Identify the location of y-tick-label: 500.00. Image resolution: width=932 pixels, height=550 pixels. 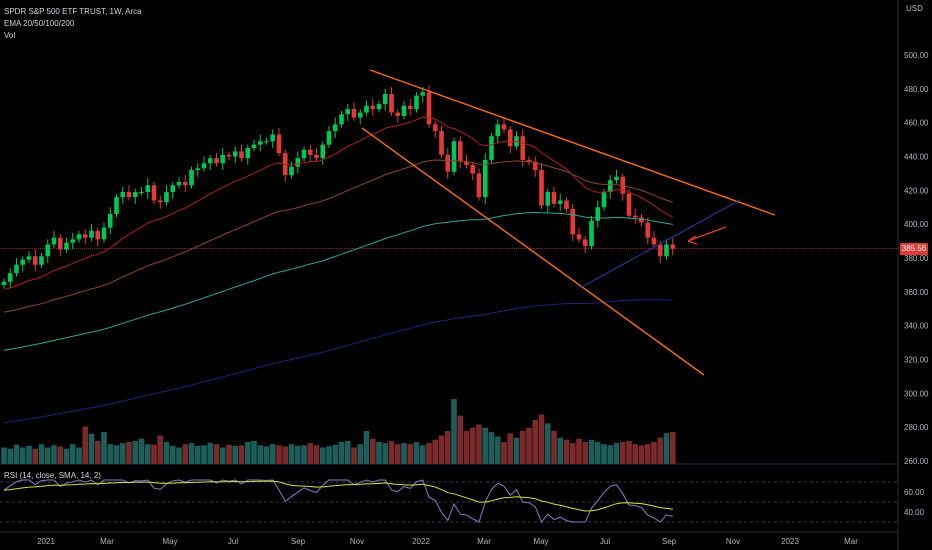
(916, 55).